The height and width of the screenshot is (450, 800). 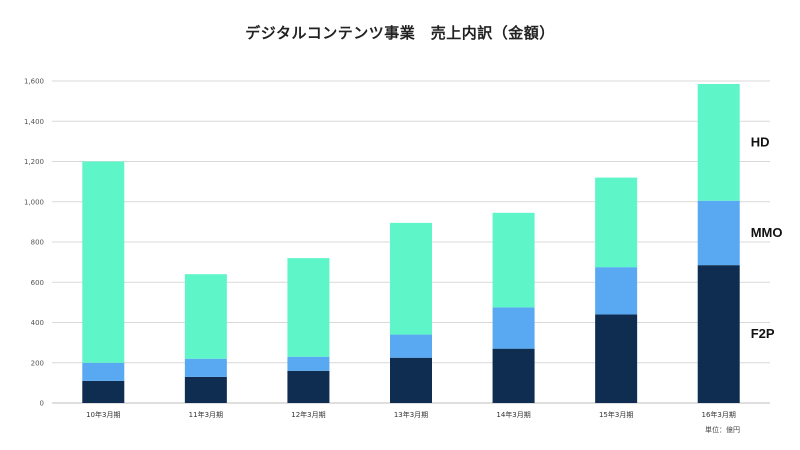 I want to click on series-label-mmo: MMO, so click(x=767, y=232).